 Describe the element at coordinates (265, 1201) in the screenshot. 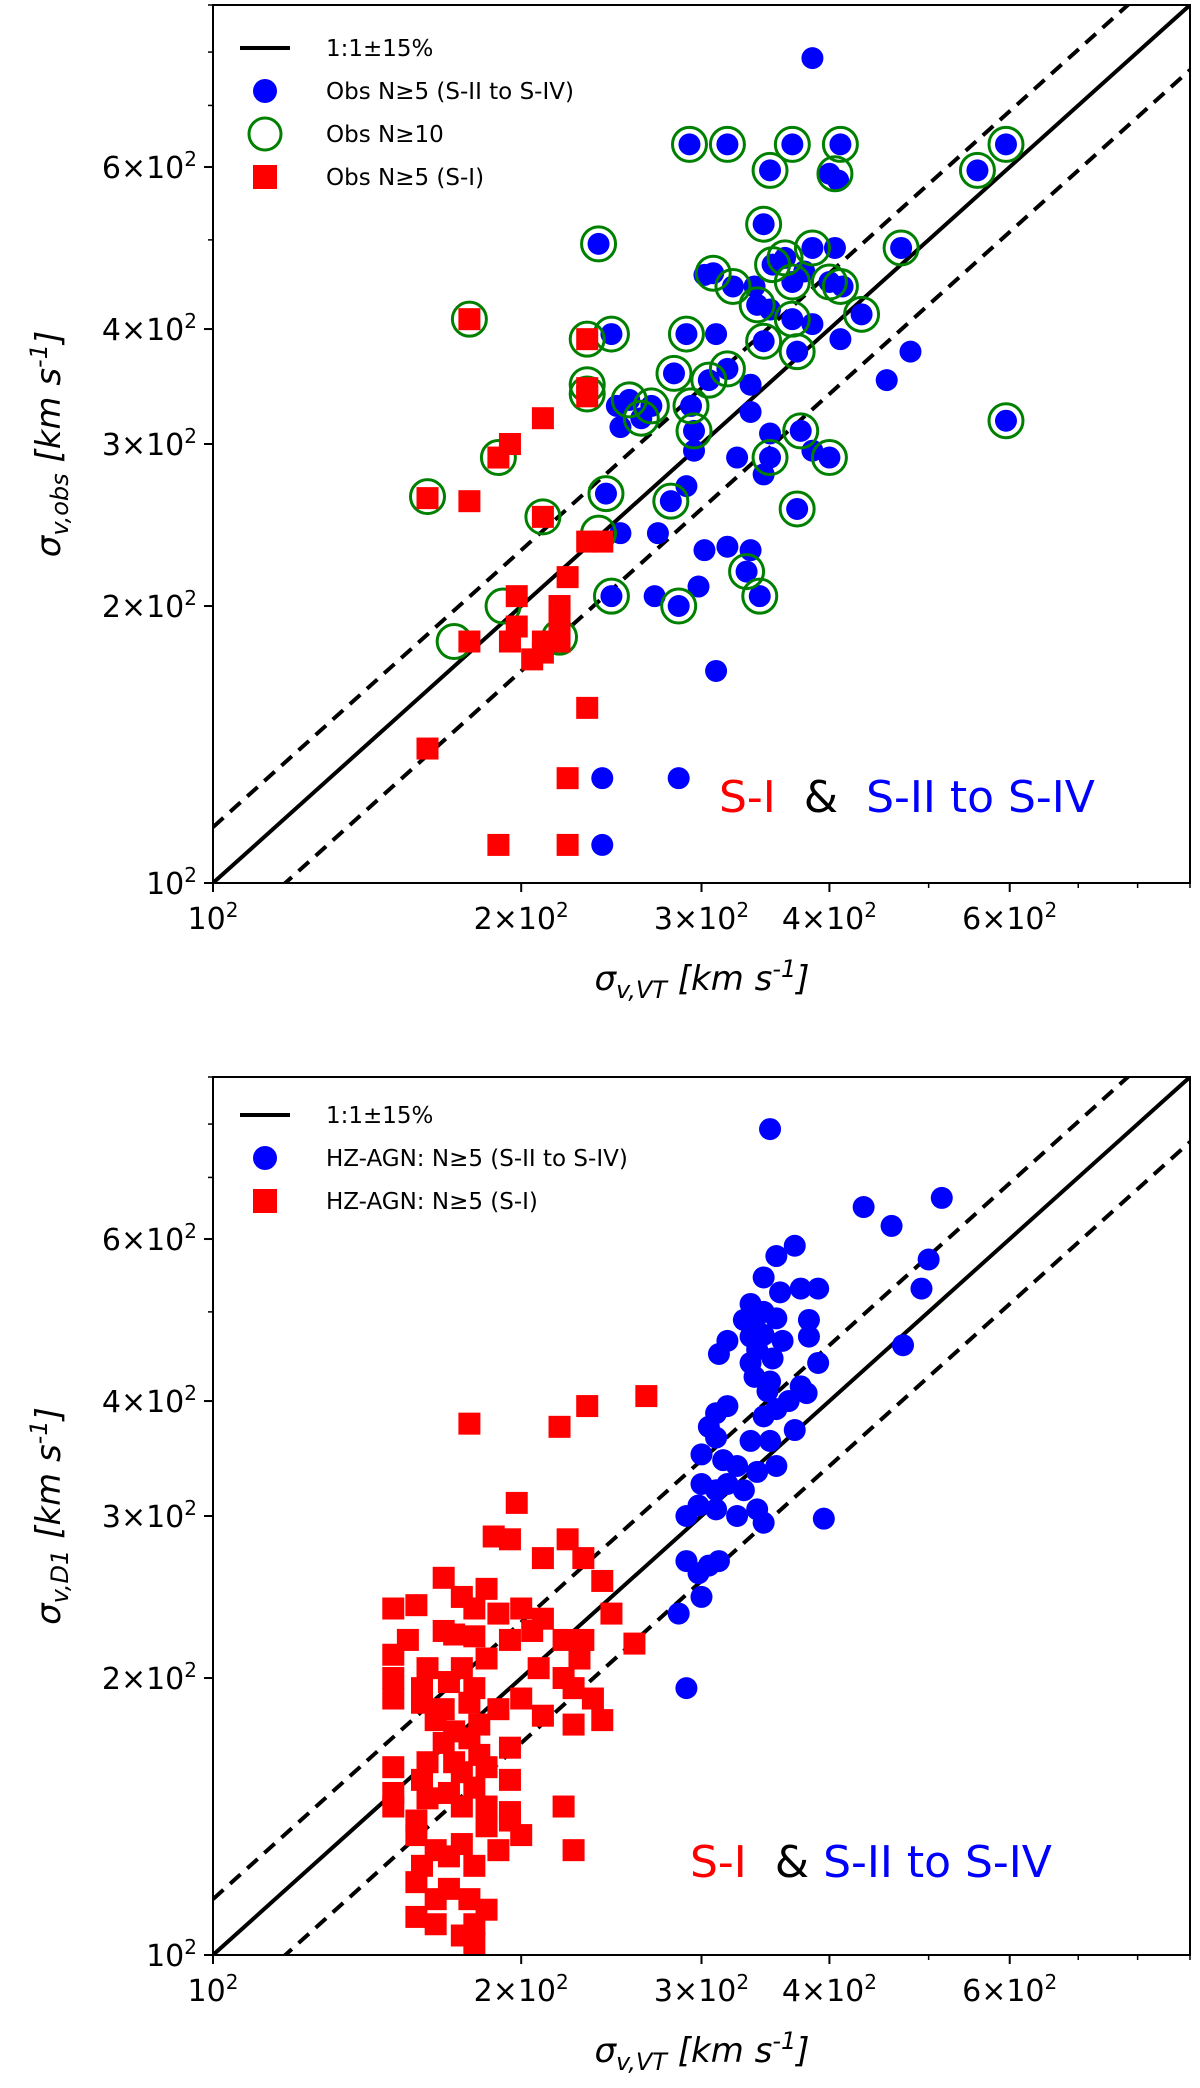

I see `legend-red-square-marker` at that location.